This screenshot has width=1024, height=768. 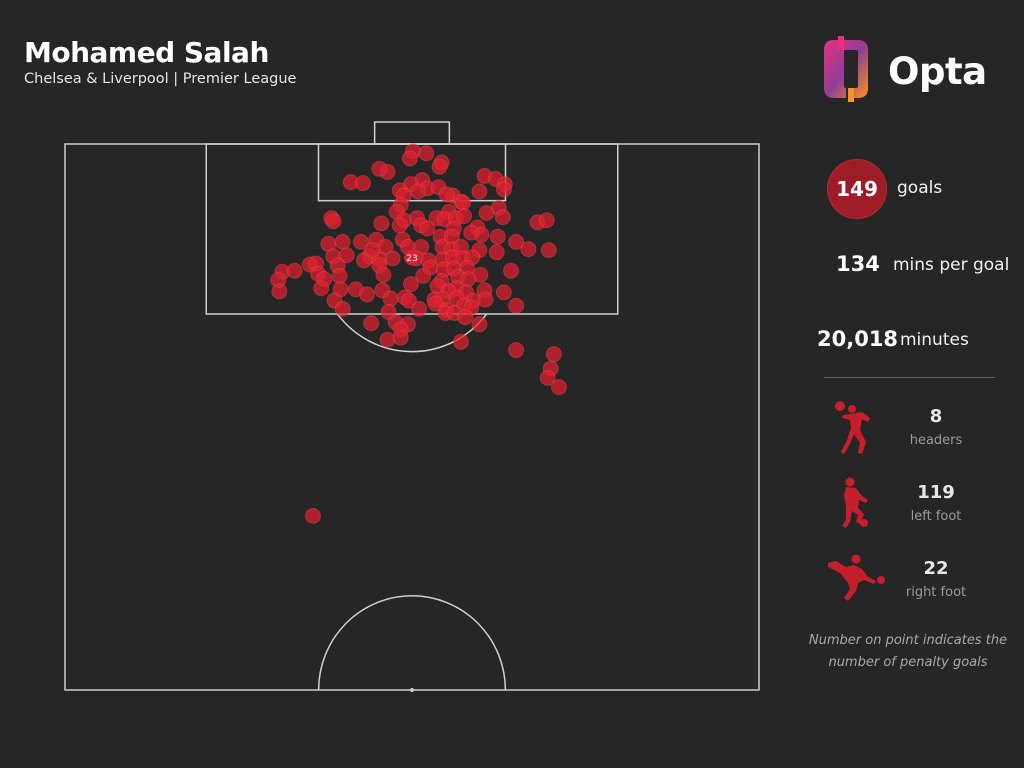 I want to click on page-title: Mohamed Salah, so click(x=146, y=52).